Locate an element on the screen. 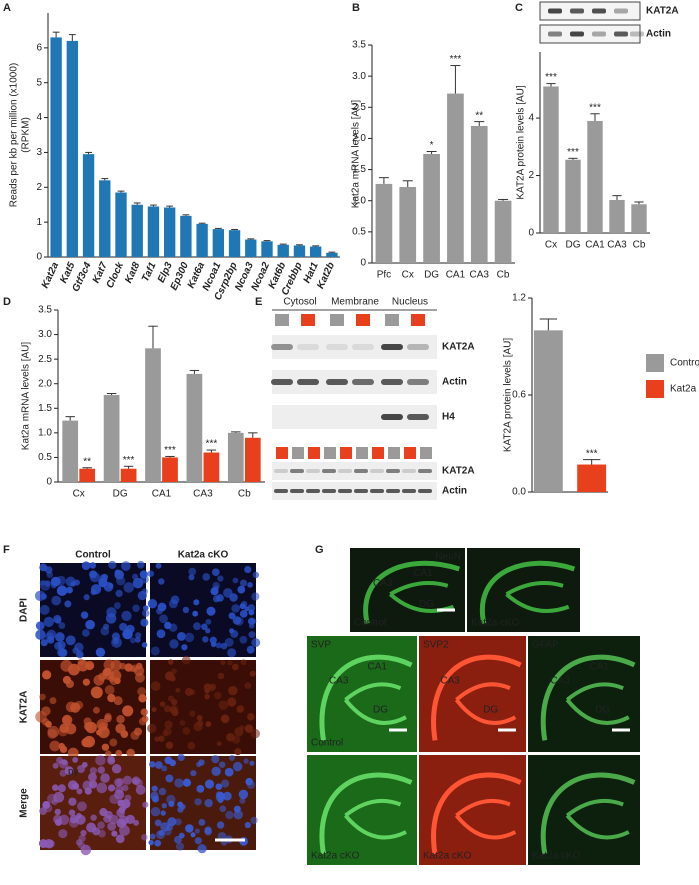 The width and height of the screenshot is (699, 885). panel-letter: E is located at coordinates (258, 302).